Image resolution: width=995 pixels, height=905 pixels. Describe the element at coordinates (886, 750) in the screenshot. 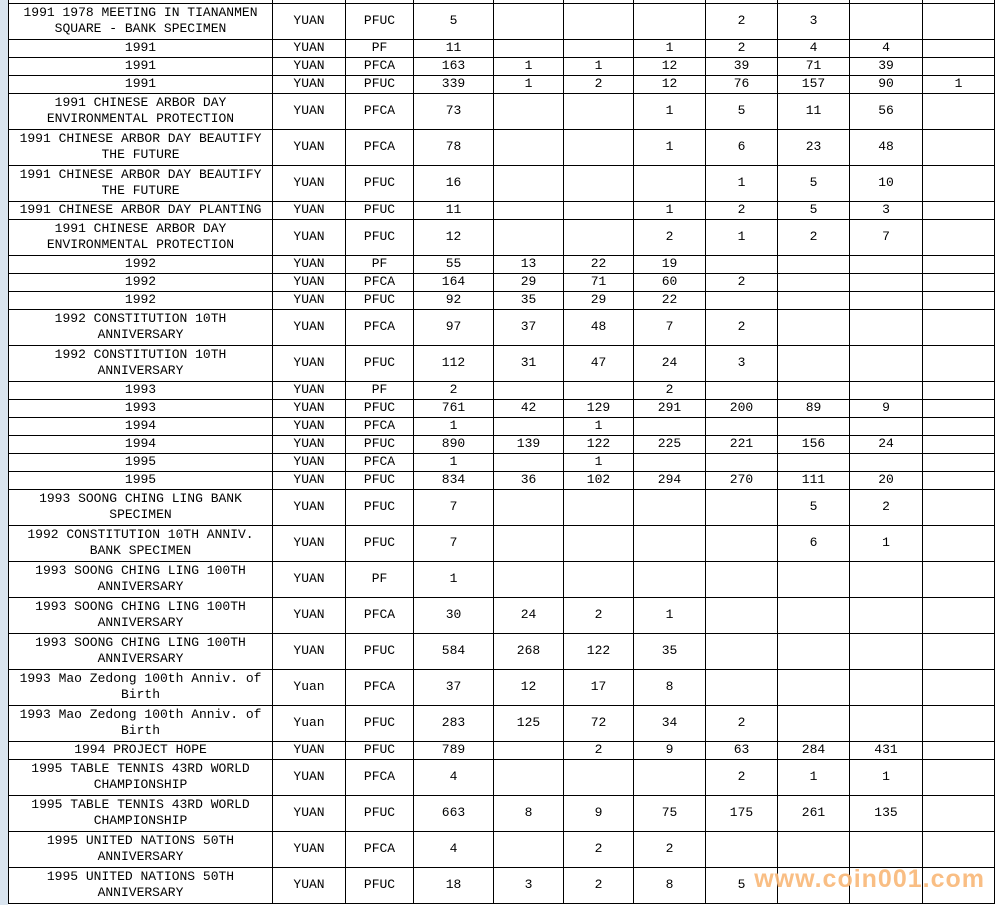

I see `count-cell: 431` at that location.